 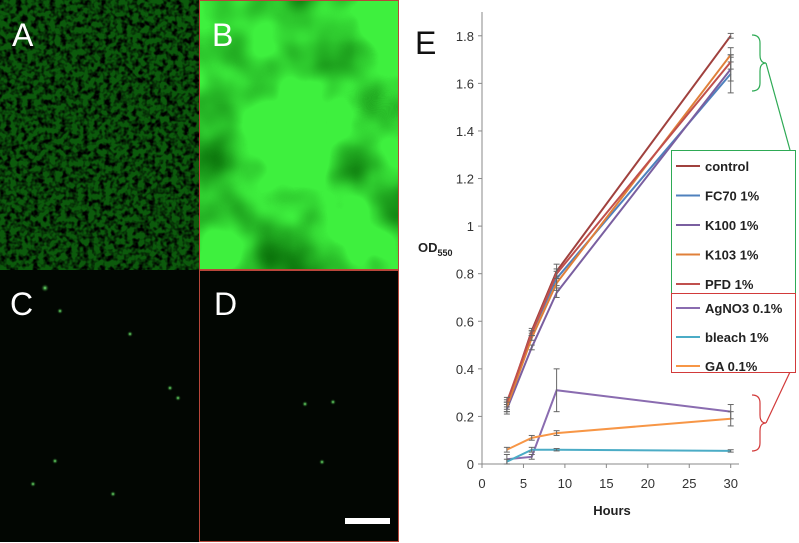 What do you see at coordinates (21, 304) in the screenshot?
I see `panel-label: C` at bounding box center [21, 304].